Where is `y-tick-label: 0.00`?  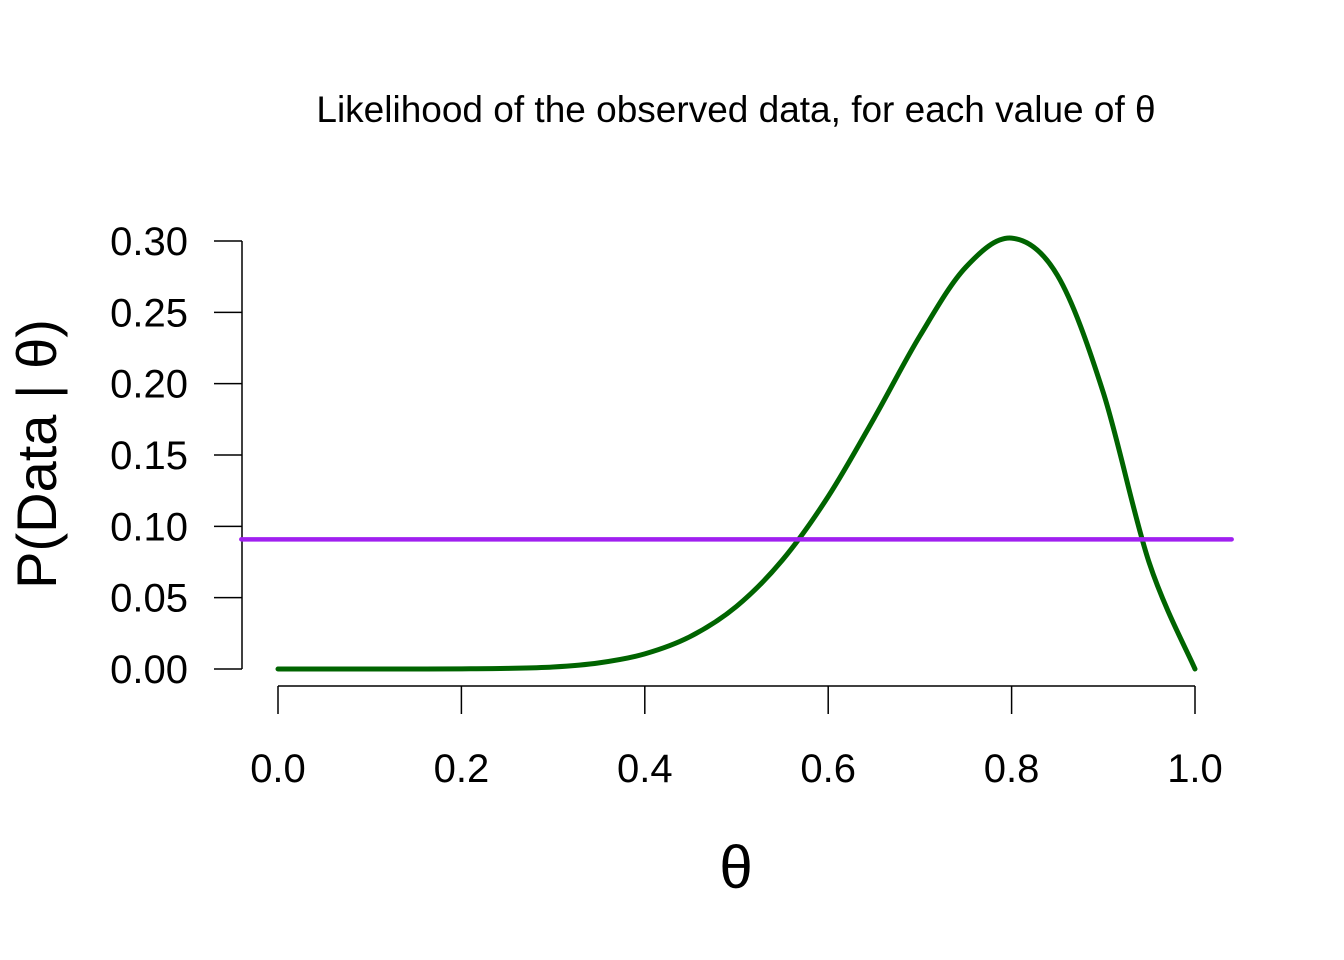 y-tick-label: 0.00 is located at coordinates (149, 670).